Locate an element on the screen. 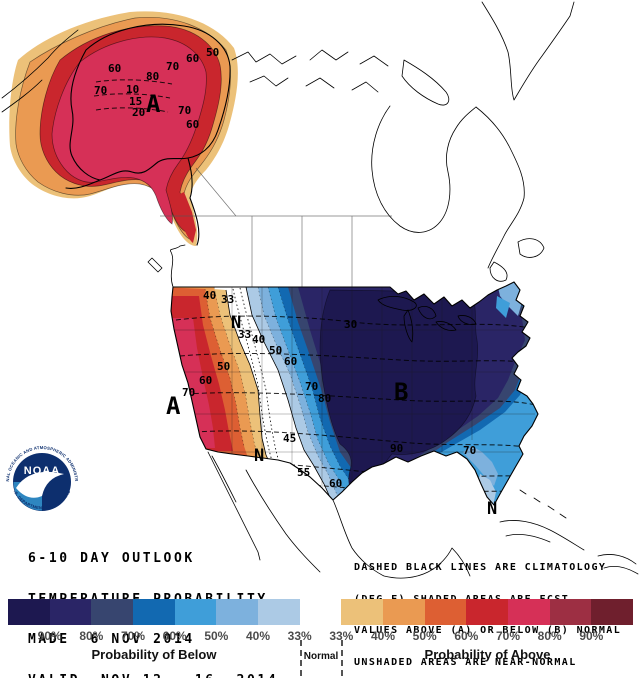 The height and width of the screenshot is (678, 641). map-contour-label: 10 is located at coordinates (132, 89).